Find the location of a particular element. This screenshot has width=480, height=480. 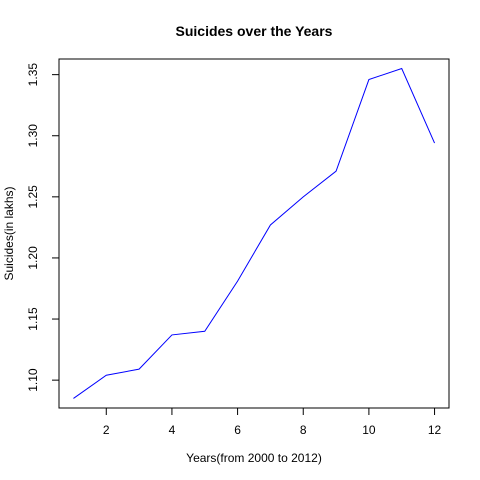

y-axis-label: Suicides(in lakhs) is located at coordinates (9, 233).